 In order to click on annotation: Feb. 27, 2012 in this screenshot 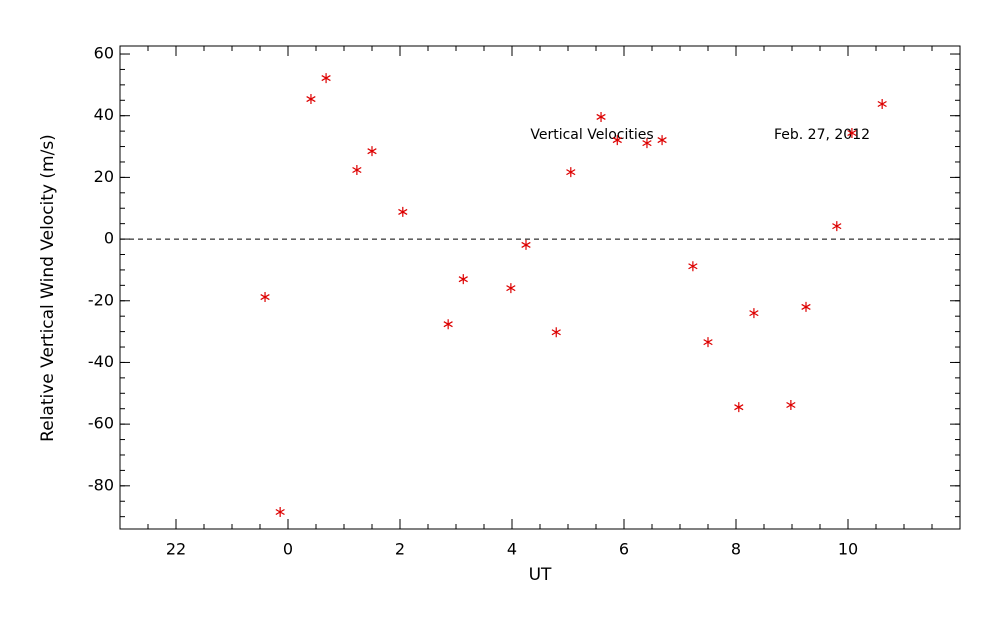, I will do `click(822, 135)`.